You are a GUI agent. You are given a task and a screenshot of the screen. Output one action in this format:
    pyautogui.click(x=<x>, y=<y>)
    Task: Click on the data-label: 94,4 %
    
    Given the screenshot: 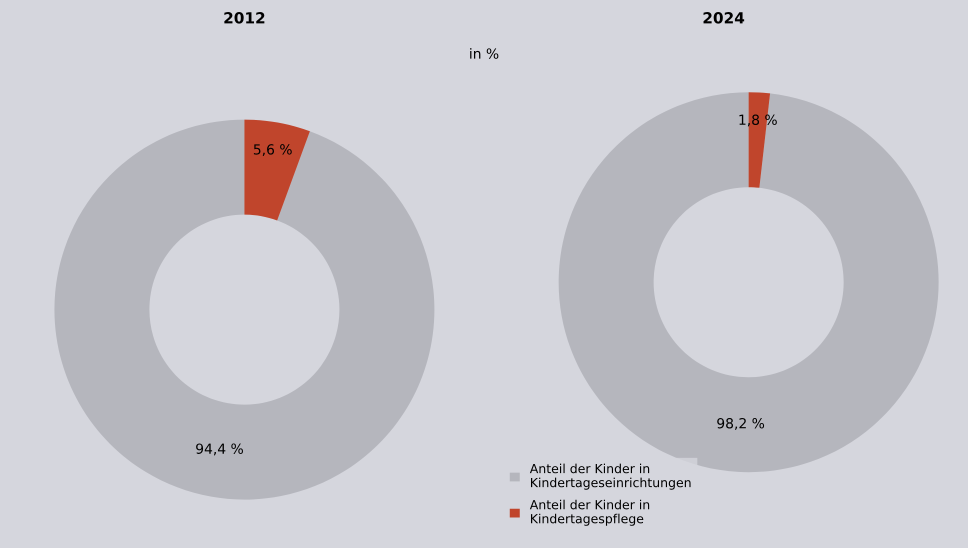 What is the action you would take?
    pyautogui.click(x=219, y=449)
    